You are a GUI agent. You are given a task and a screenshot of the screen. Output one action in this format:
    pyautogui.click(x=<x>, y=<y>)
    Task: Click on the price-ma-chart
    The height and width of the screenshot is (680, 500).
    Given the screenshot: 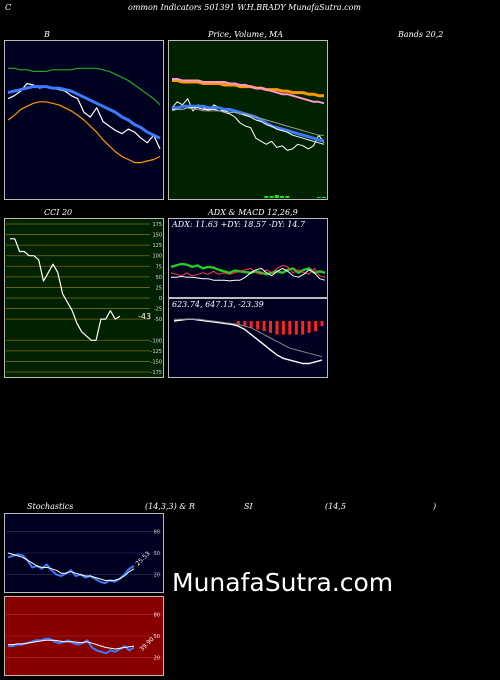 What is the action you would take?
    pyautogui.click(x=248, y=120)
    